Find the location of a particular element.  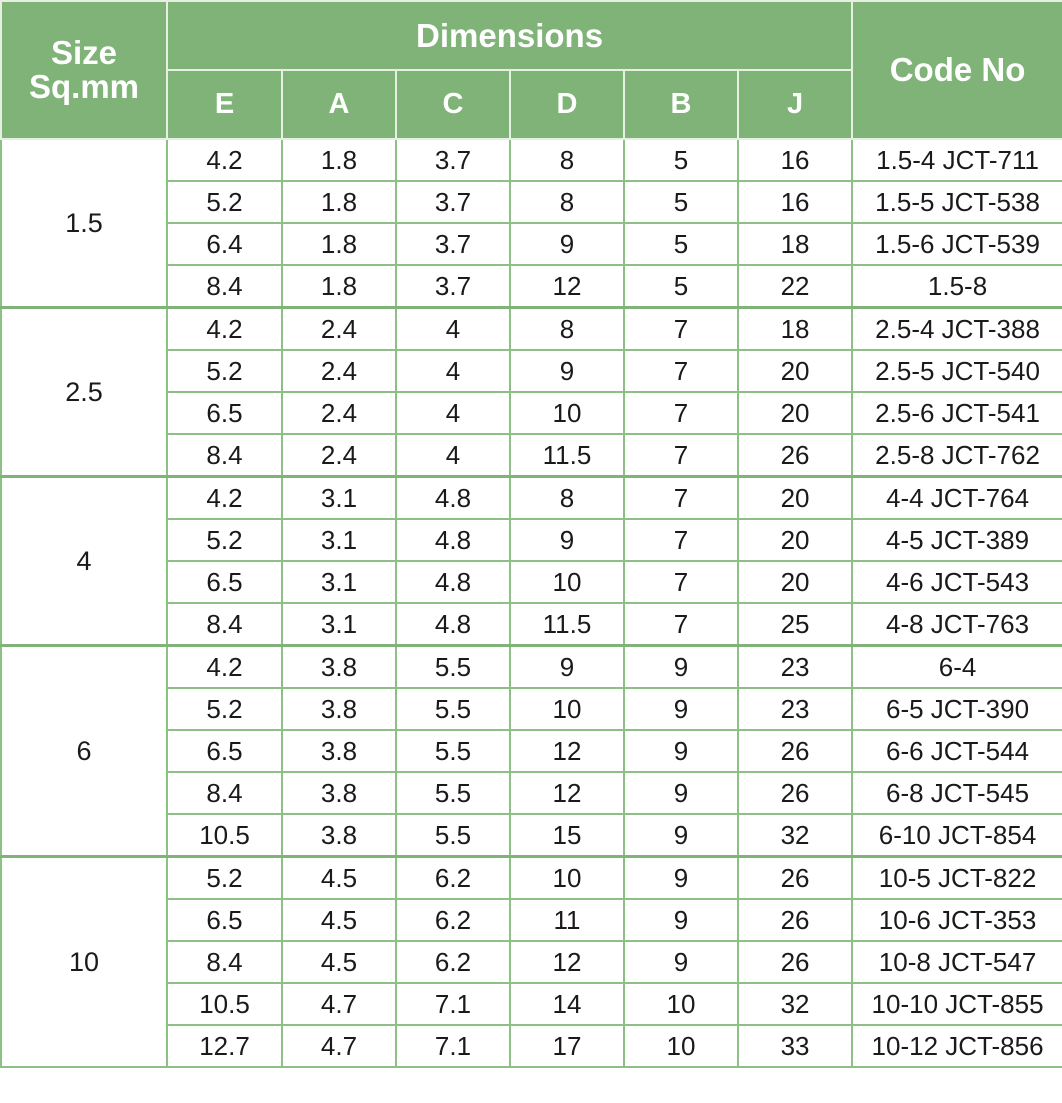

cell-code: 4-8 JCT-763 is located at coordinates (956, 624).